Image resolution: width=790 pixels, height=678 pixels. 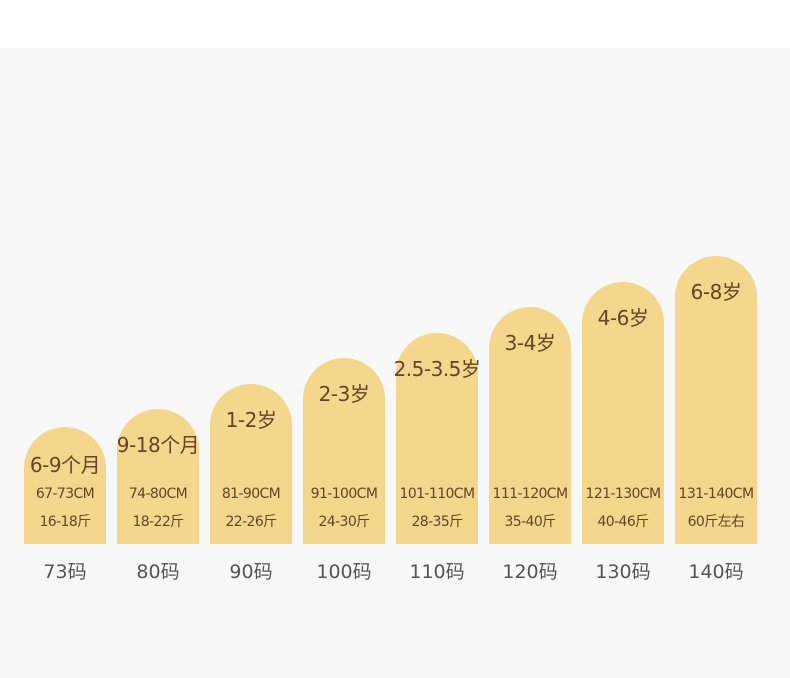 I want to click on size-bar: 9-18个月 74-80CM 18-22斤, so click(x=158, y=476).